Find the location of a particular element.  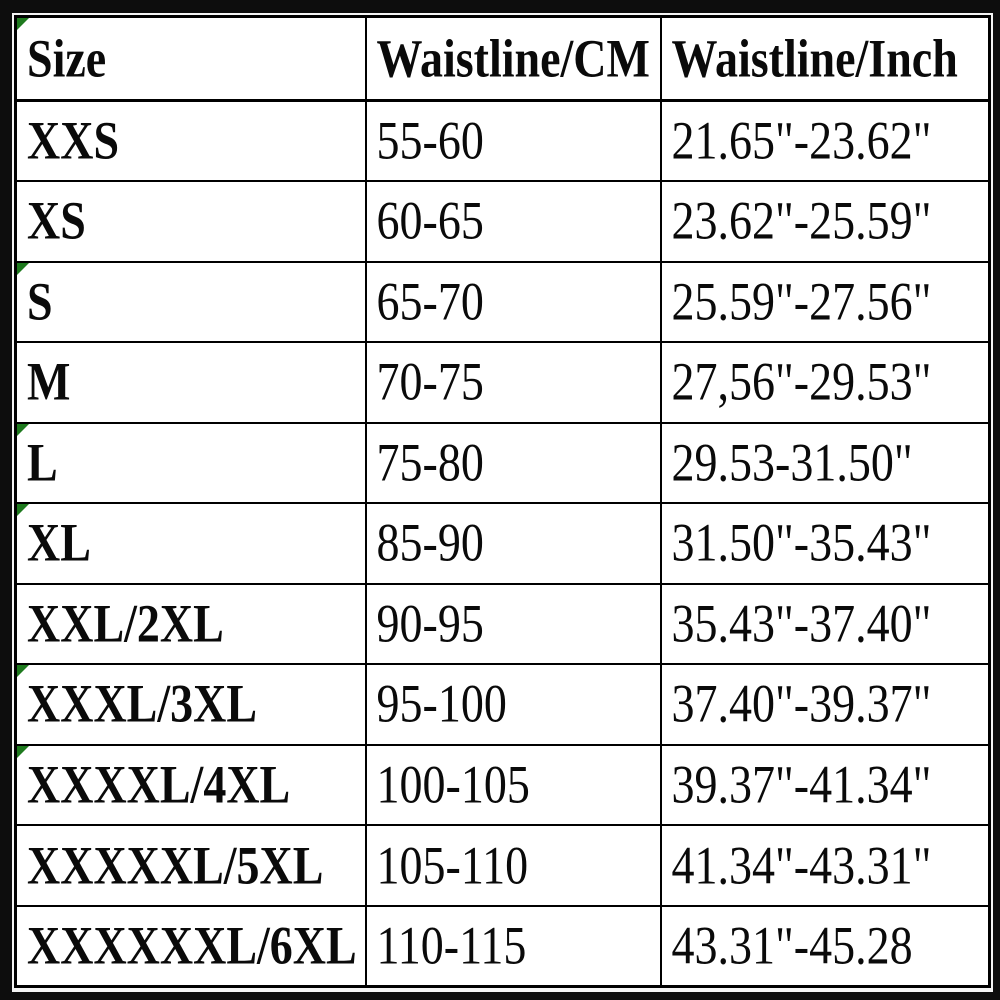

inch-cell: 31.50"-35.43" is located at coordinates (825, 543).